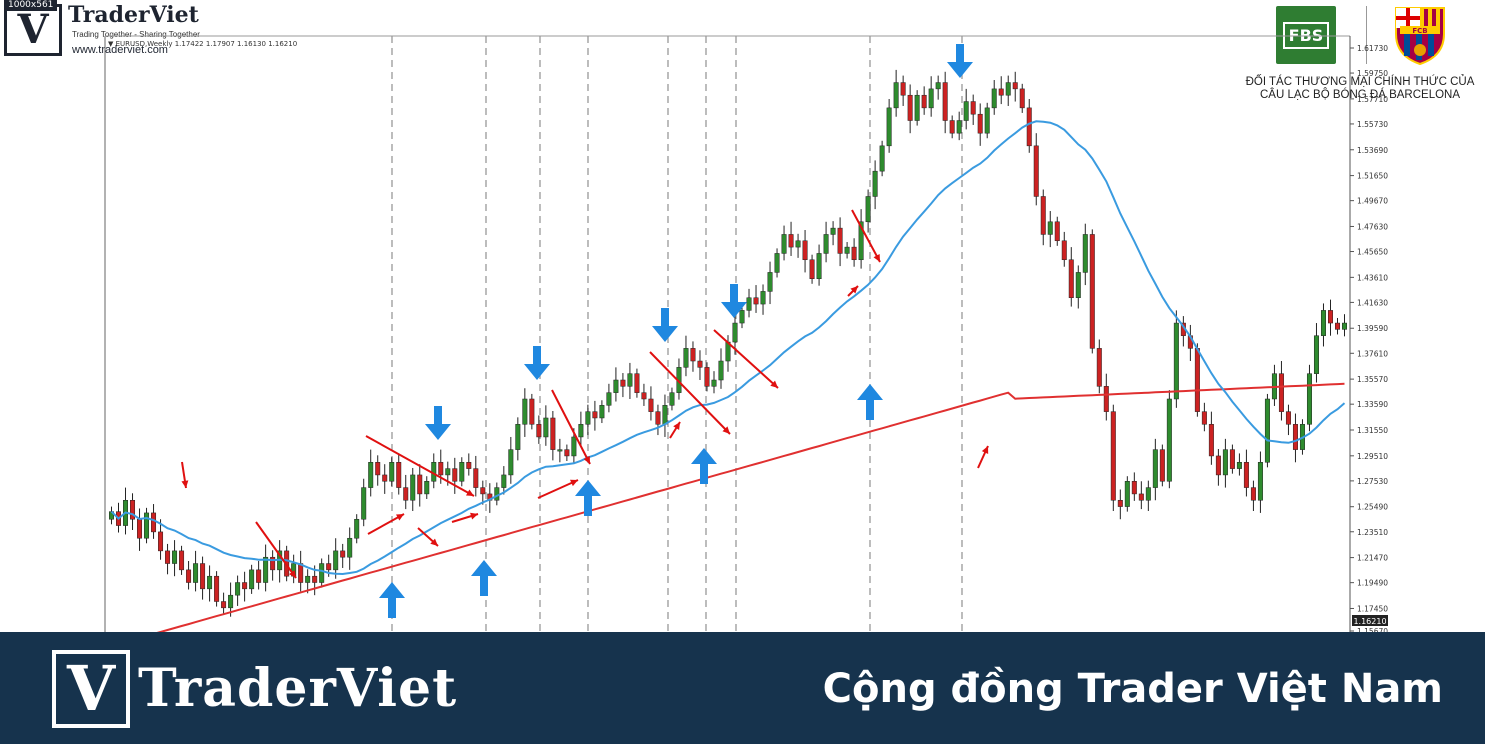 Image resolution: width=1485 pixels, height=744 pixels. What do you see at coordinates (1372, 481) in the screenshot?
I see `price-tick-label: 1.27530` at bounding box center [1372, 481].